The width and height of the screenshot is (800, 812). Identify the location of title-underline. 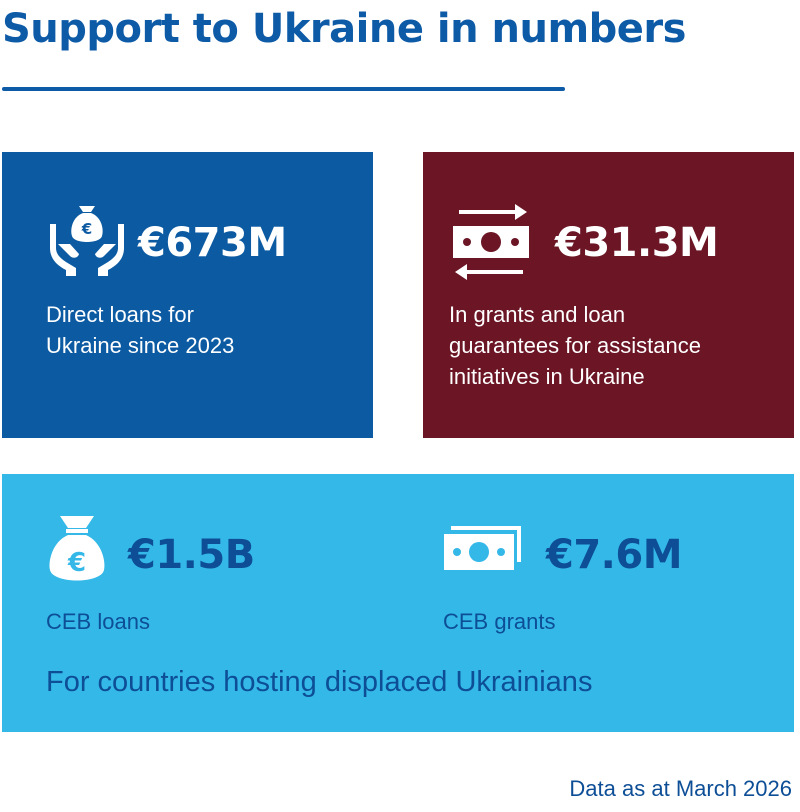
(283, 89).